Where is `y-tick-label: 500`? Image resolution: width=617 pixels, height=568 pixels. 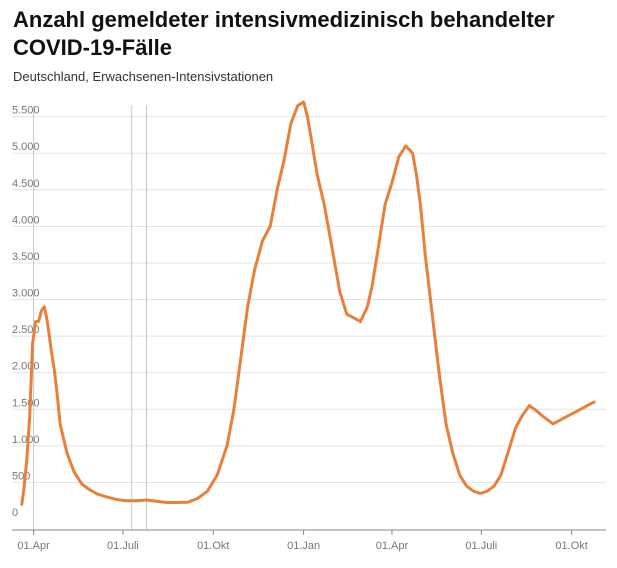 y-tick-label: 500 is located at coordinates (21, 476).